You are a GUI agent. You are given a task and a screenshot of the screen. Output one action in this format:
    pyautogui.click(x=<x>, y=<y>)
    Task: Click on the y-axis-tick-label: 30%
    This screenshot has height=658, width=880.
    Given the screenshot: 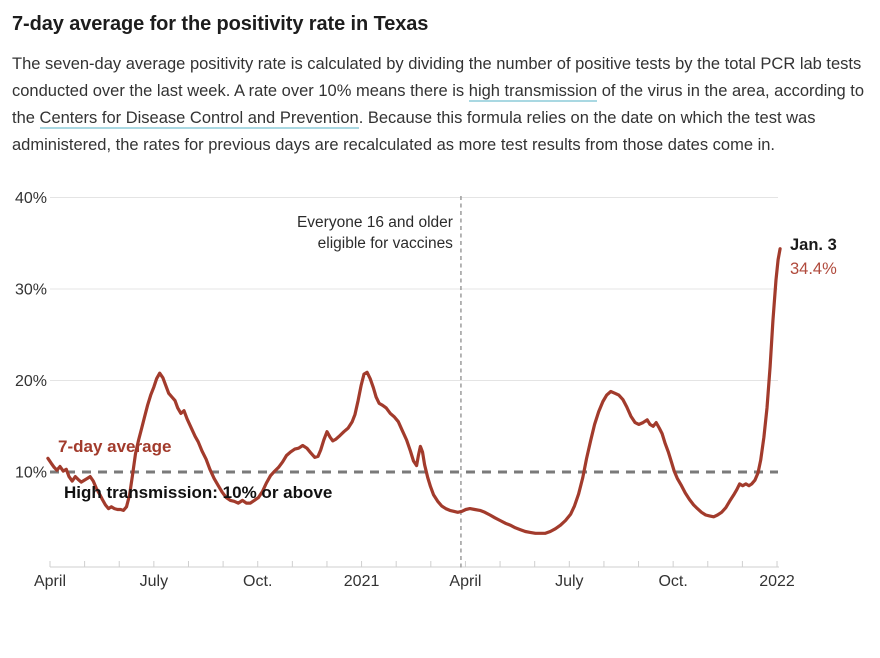 What is the action you would take?
    pyautogui.click(x=31, y=290)
    